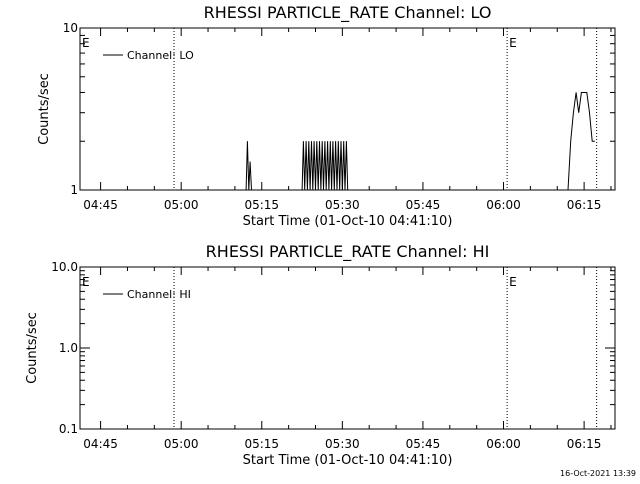  Describe the element at coordinates (598, 473) in the screenshot. I see `footer-timestamp: 16-Oct-2021 13:39` at that location.